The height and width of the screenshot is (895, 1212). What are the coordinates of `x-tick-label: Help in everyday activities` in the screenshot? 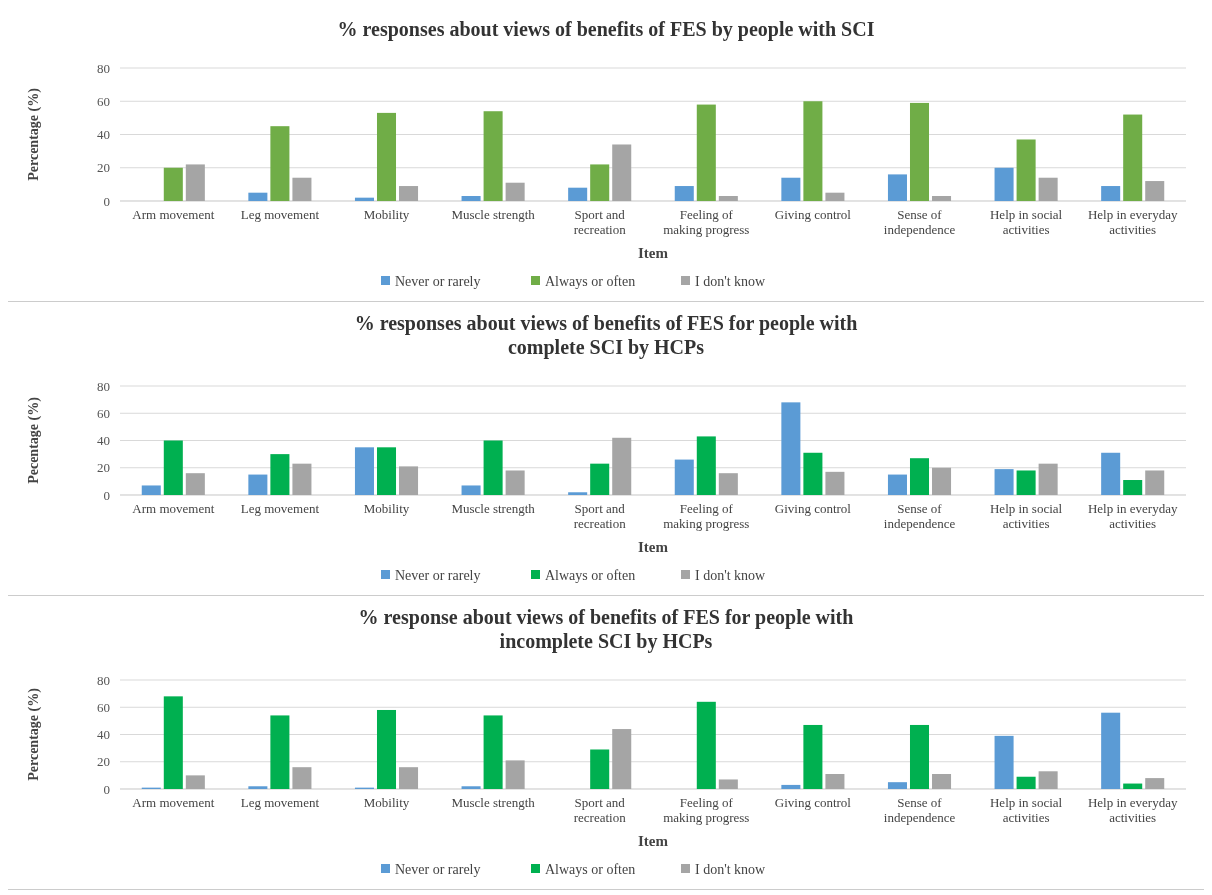 It's located at (1132, 516).